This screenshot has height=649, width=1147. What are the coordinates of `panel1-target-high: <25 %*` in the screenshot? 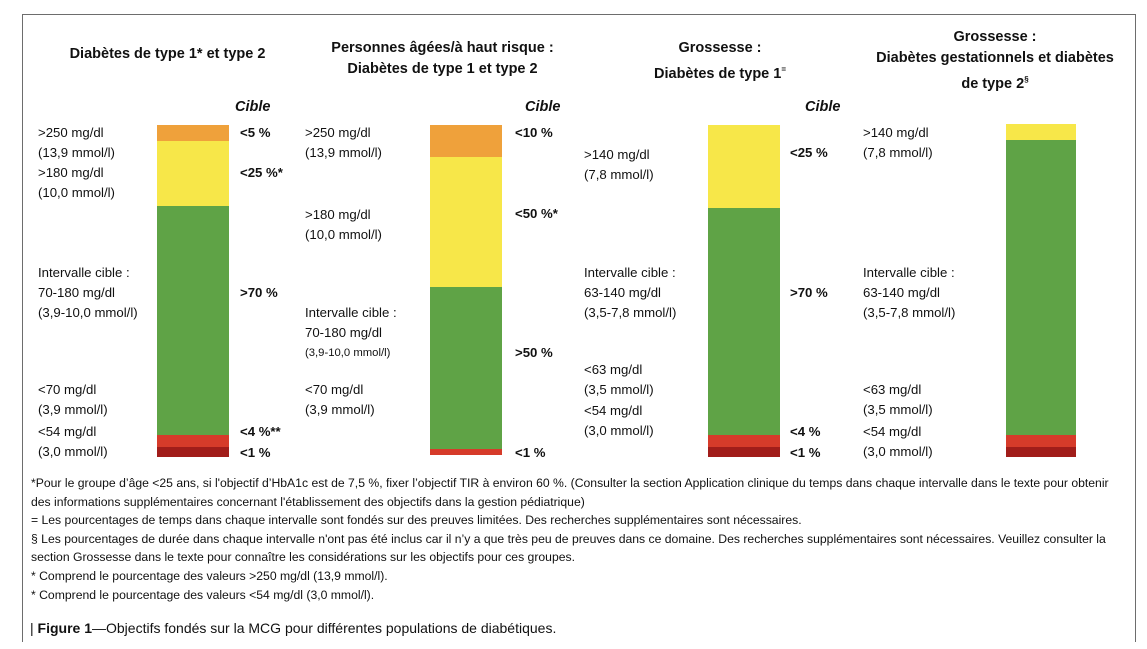 It's located at (261, 172).